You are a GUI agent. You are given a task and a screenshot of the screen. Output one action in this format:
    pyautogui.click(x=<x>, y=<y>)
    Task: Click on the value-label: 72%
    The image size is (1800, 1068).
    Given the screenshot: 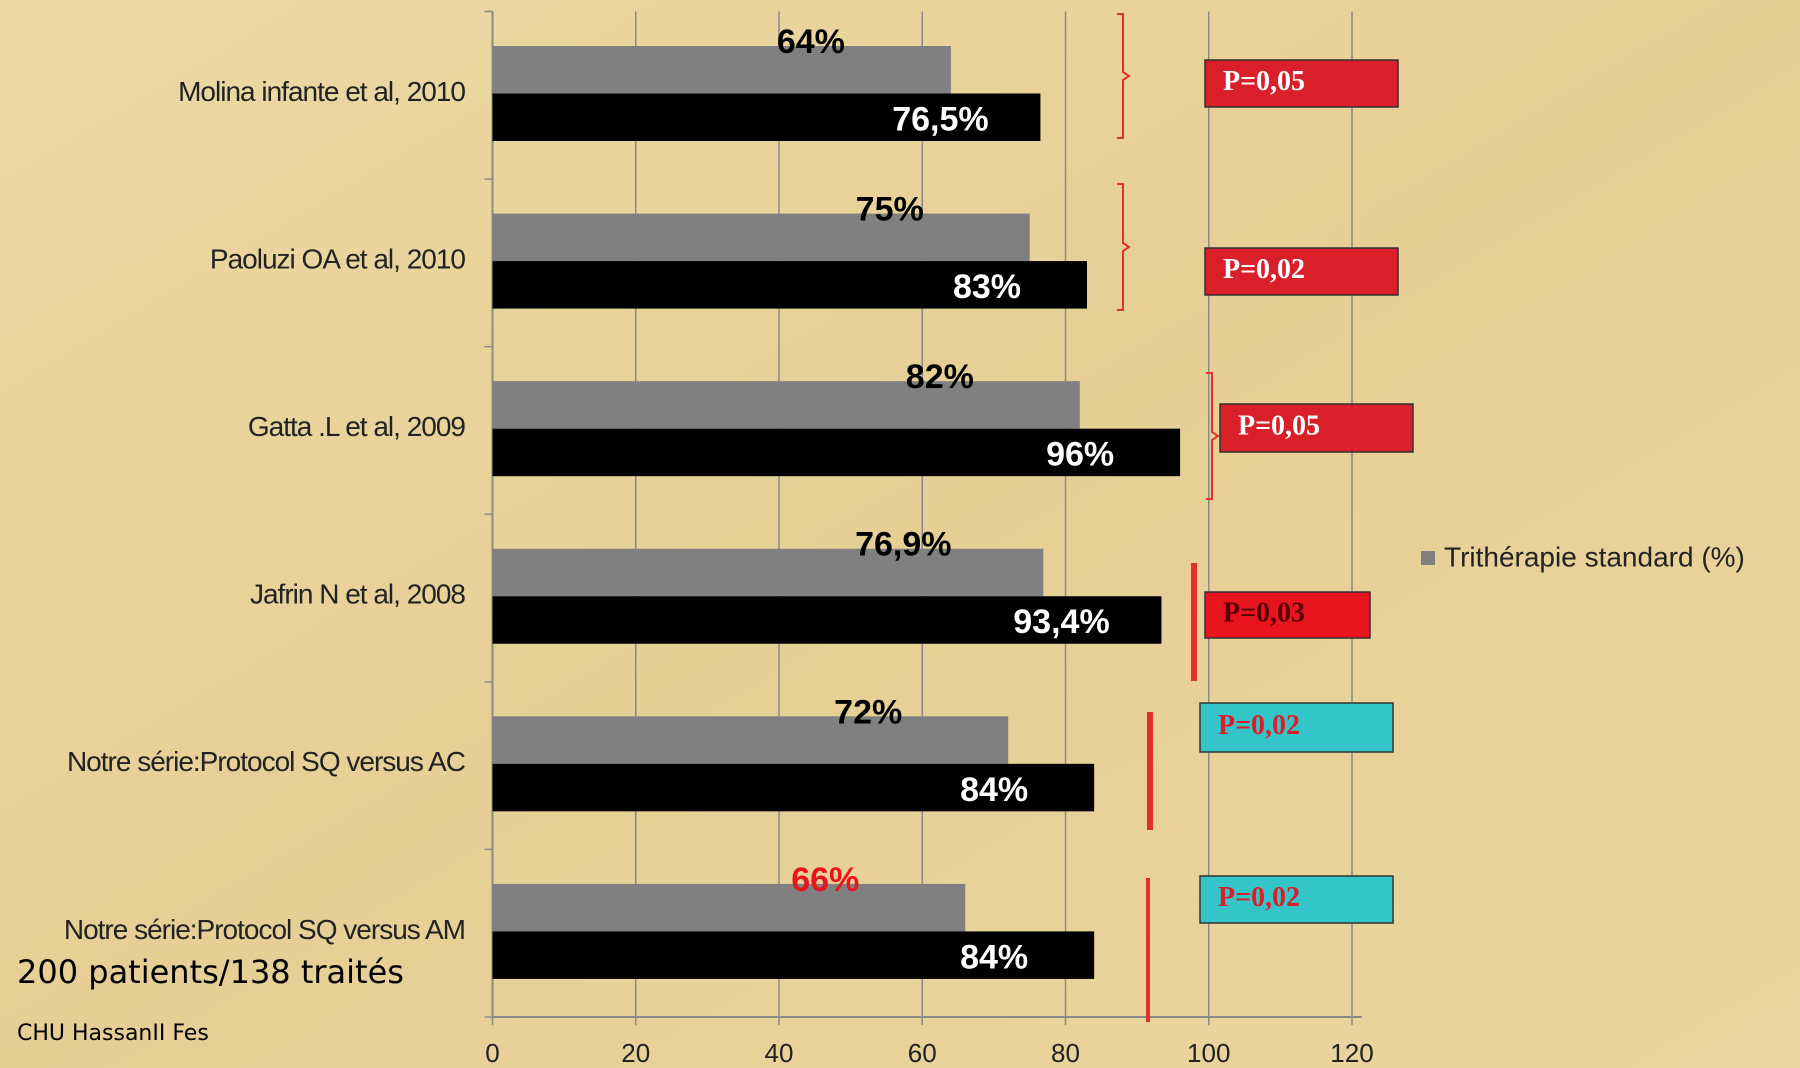 What is the action you would take?
    pyautogui.click(x=868, y=712)
    